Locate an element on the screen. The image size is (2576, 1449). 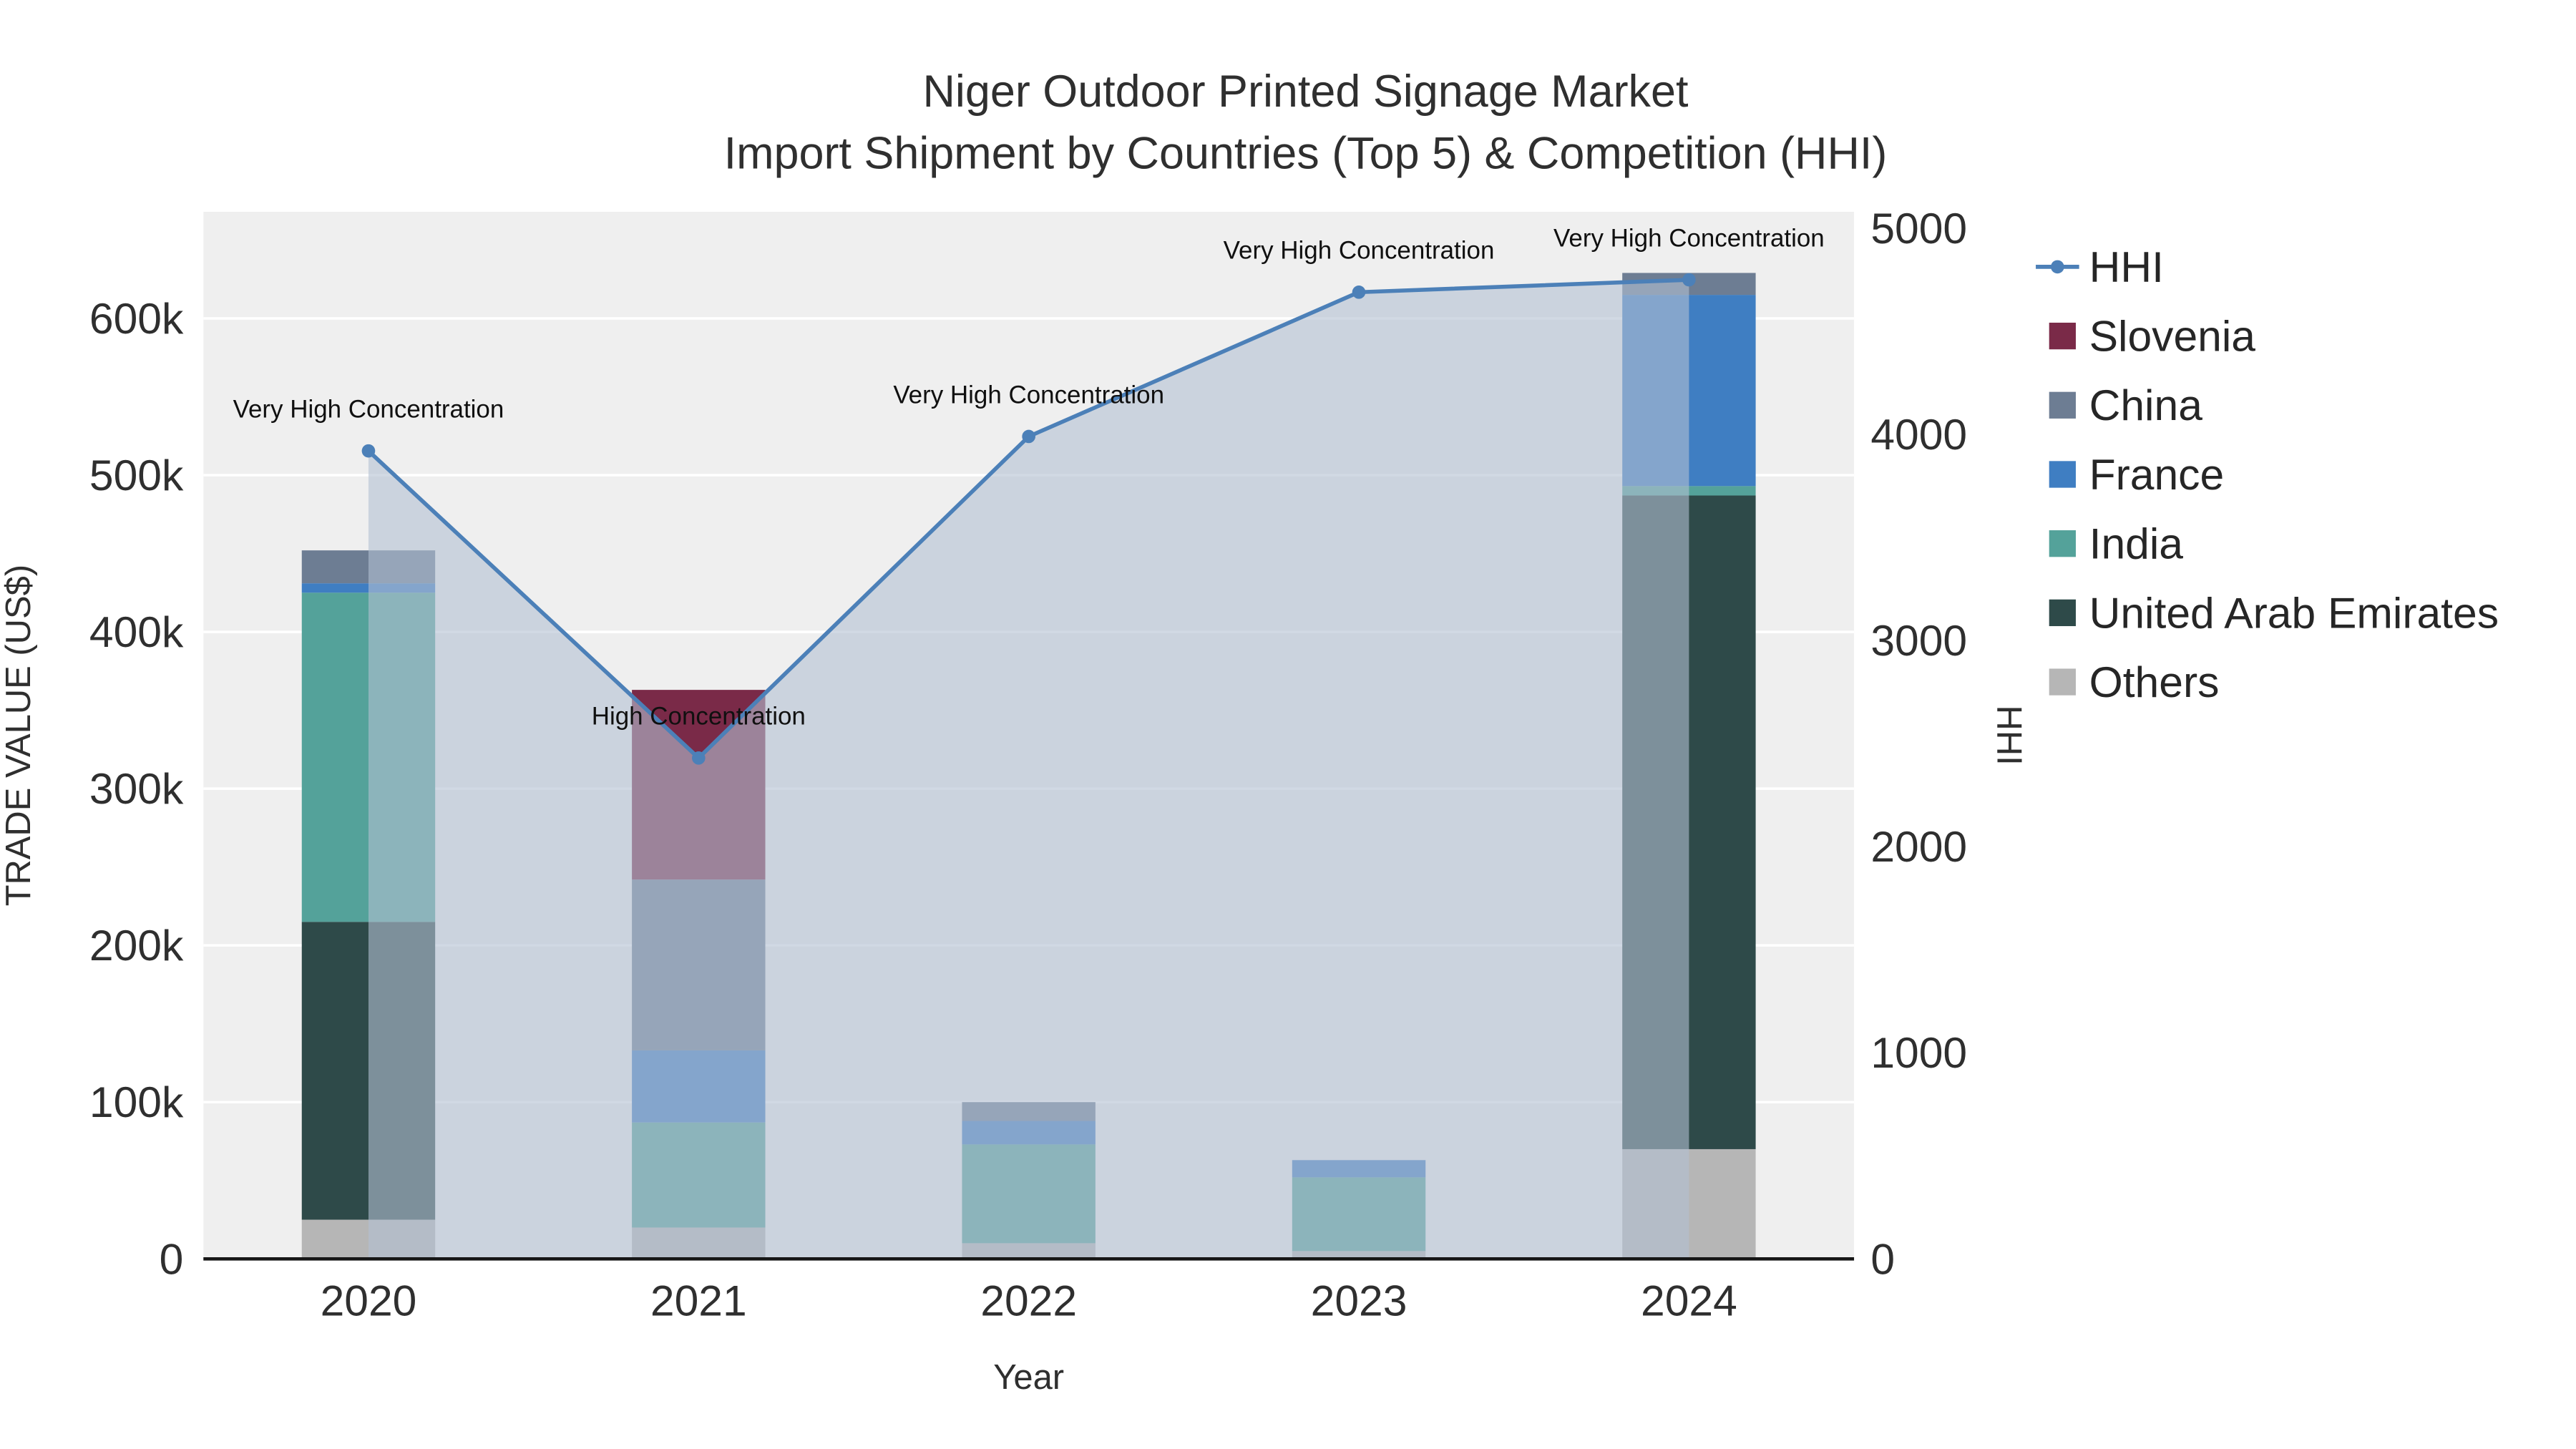
legend-line-marker is located at coordinates (2057, 267).